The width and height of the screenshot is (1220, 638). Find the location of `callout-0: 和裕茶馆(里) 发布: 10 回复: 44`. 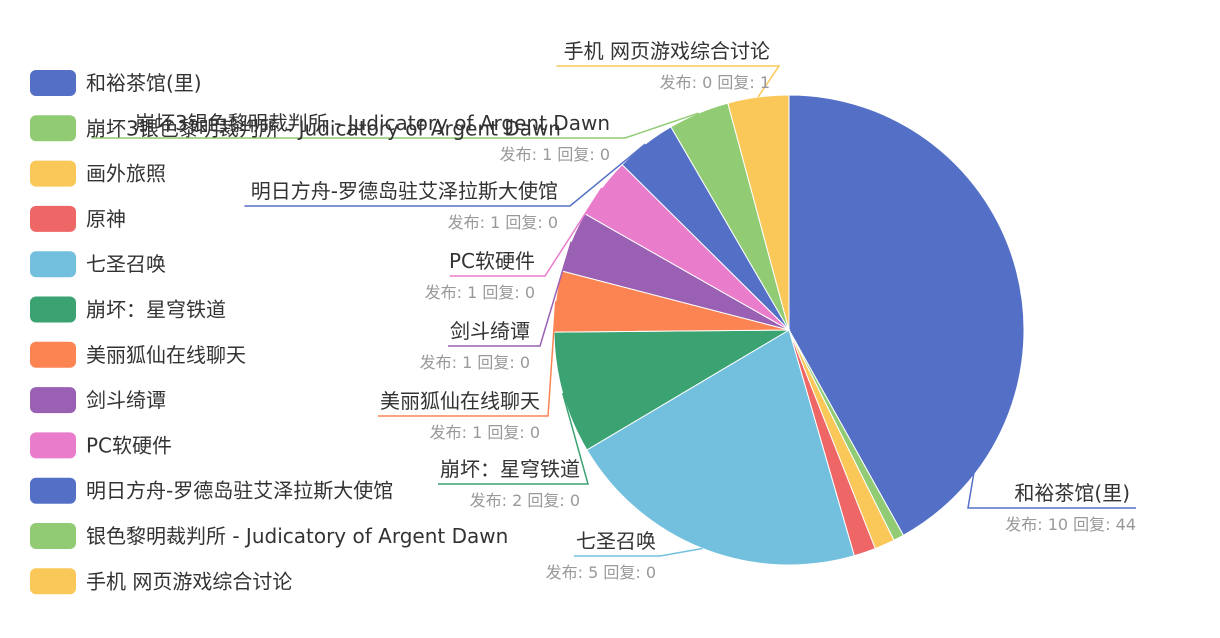

callout-0: 和裕茶馆(里) 发布: 10 回复: 44 is located at coordinates (1051, 403).